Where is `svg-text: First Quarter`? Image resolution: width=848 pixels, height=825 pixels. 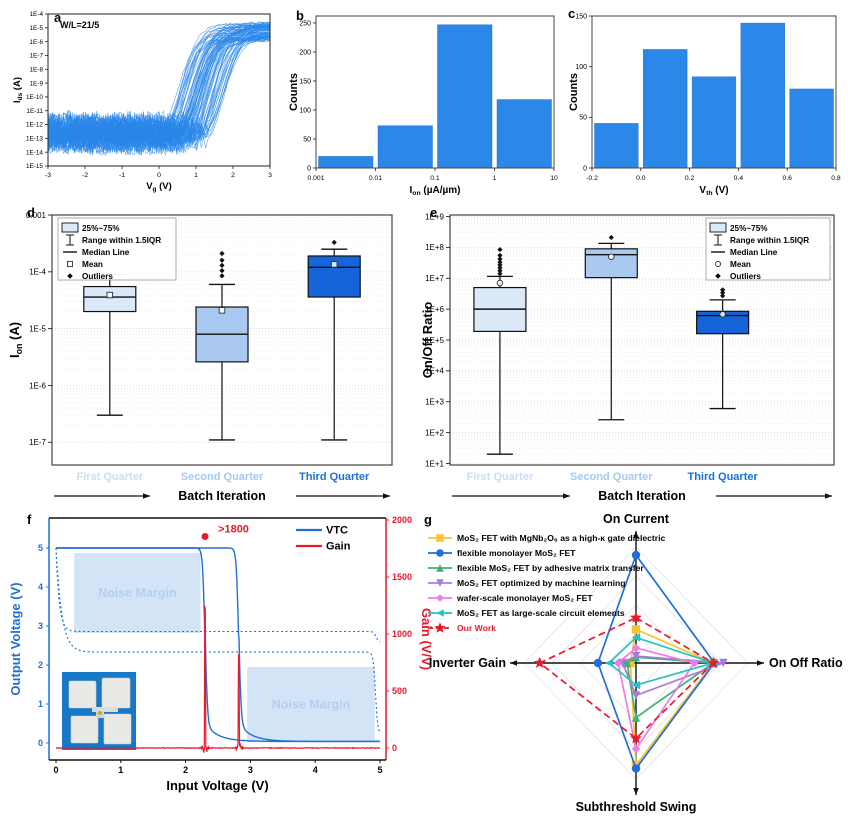 svg-text: First Quarter is located at coordinates (109, 477).